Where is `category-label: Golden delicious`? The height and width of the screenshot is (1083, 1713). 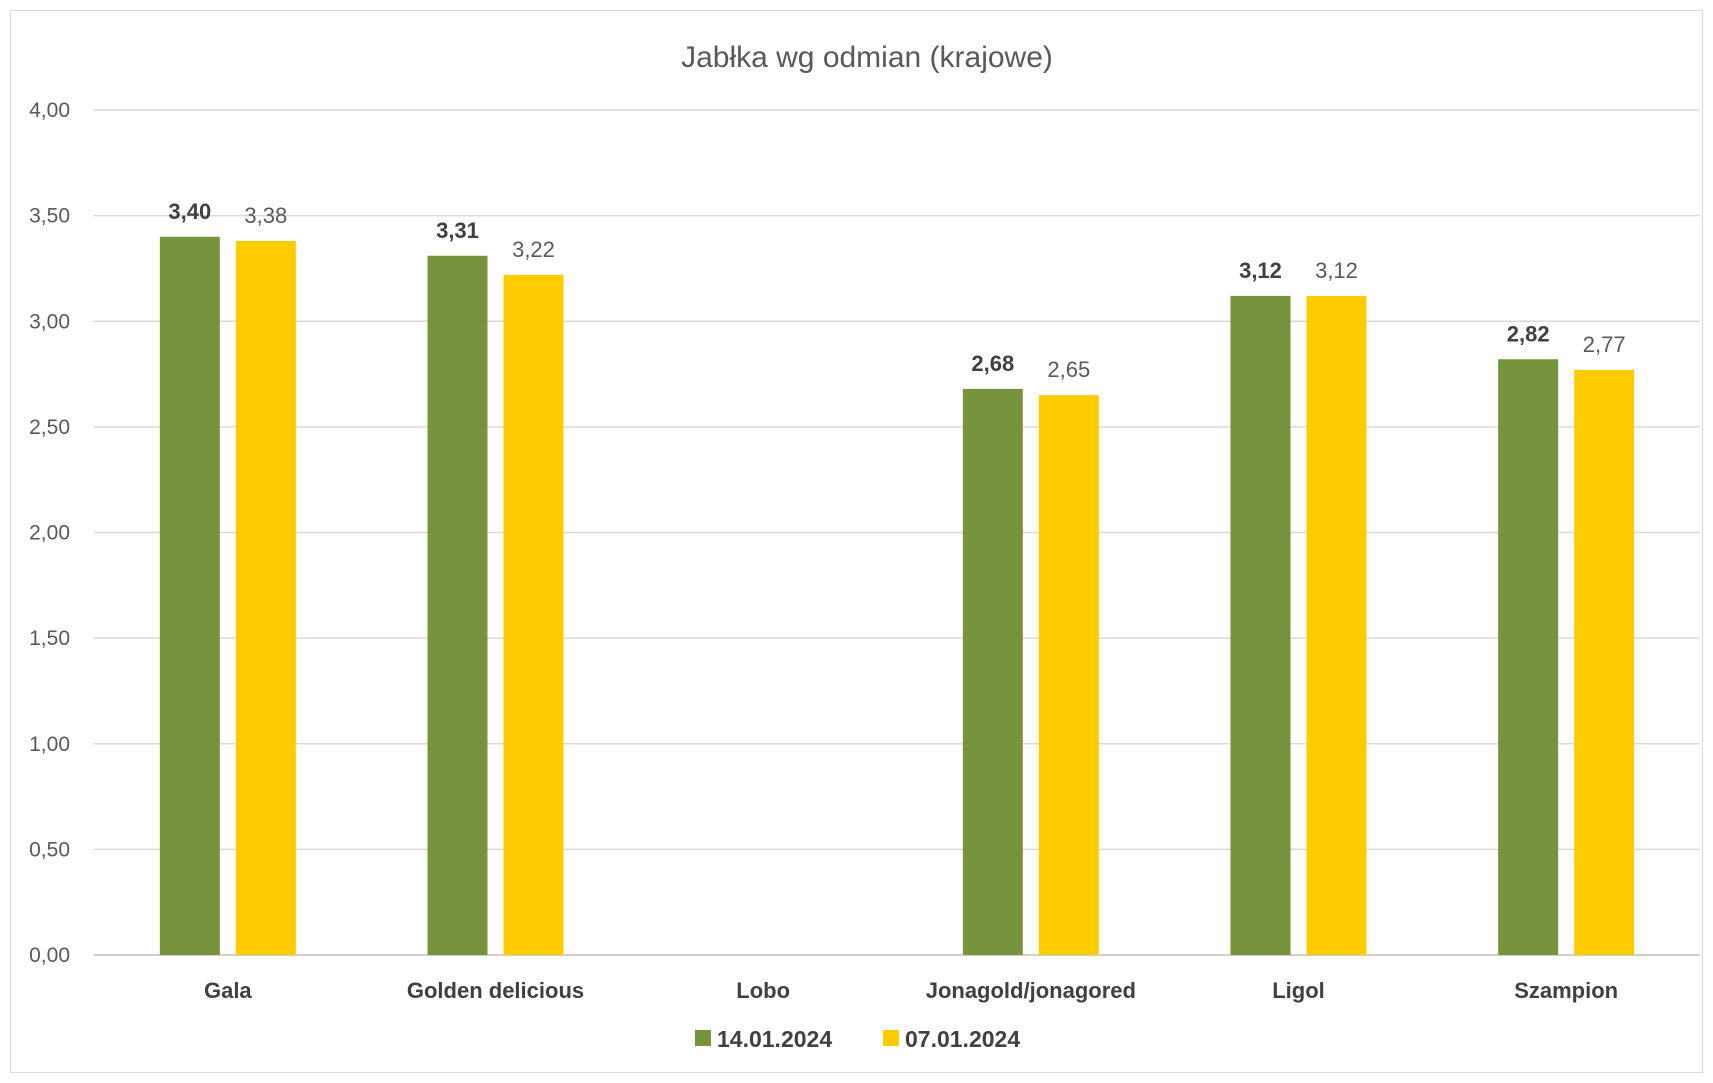
category-label: Golden delicious is located at coordinates (495, 990).